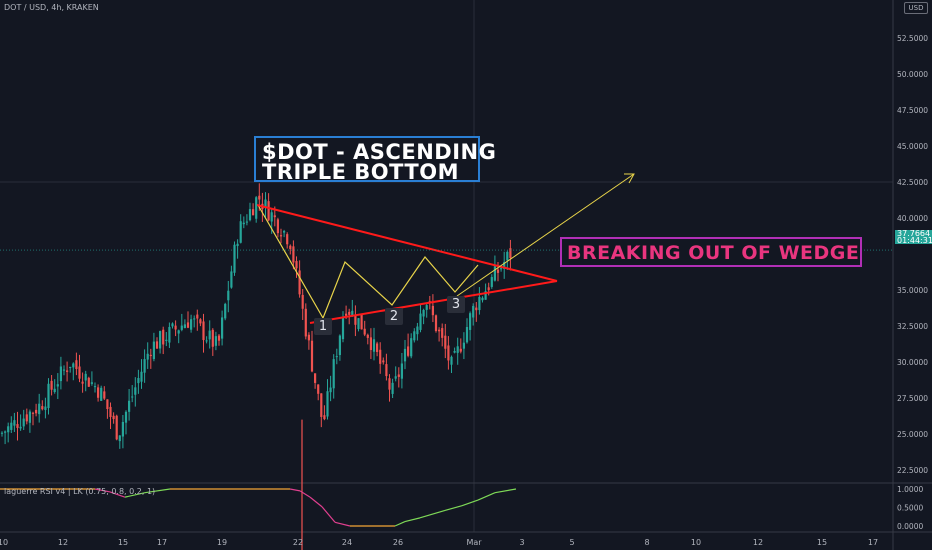 The height and width of the screenshot is (550, 932). What do you see at coordinates (646, 542) in the screenshot?
I see `time-tick-label: 8` at bounding box center [646, 542].